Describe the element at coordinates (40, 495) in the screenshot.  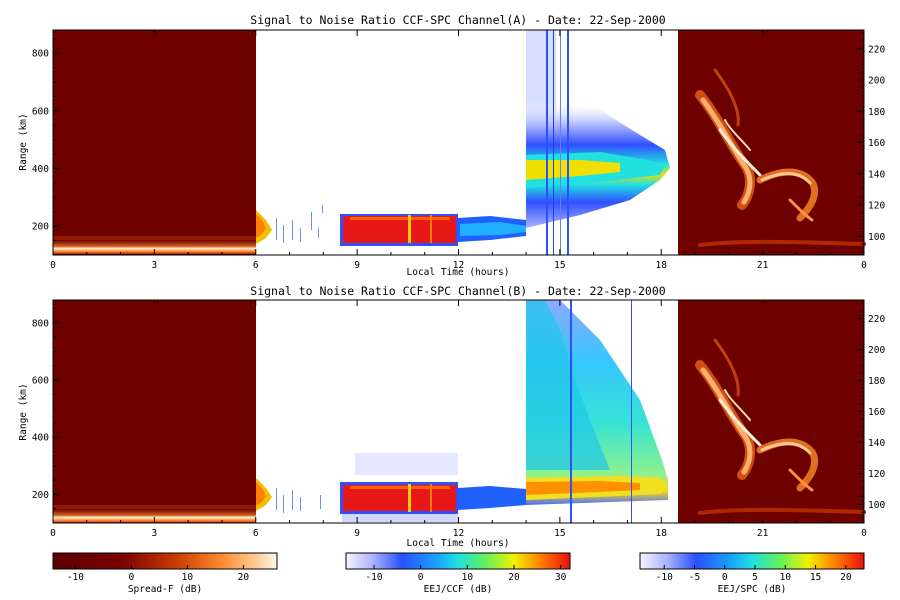
I see `panel-b-ytick-label: 200` at that location.